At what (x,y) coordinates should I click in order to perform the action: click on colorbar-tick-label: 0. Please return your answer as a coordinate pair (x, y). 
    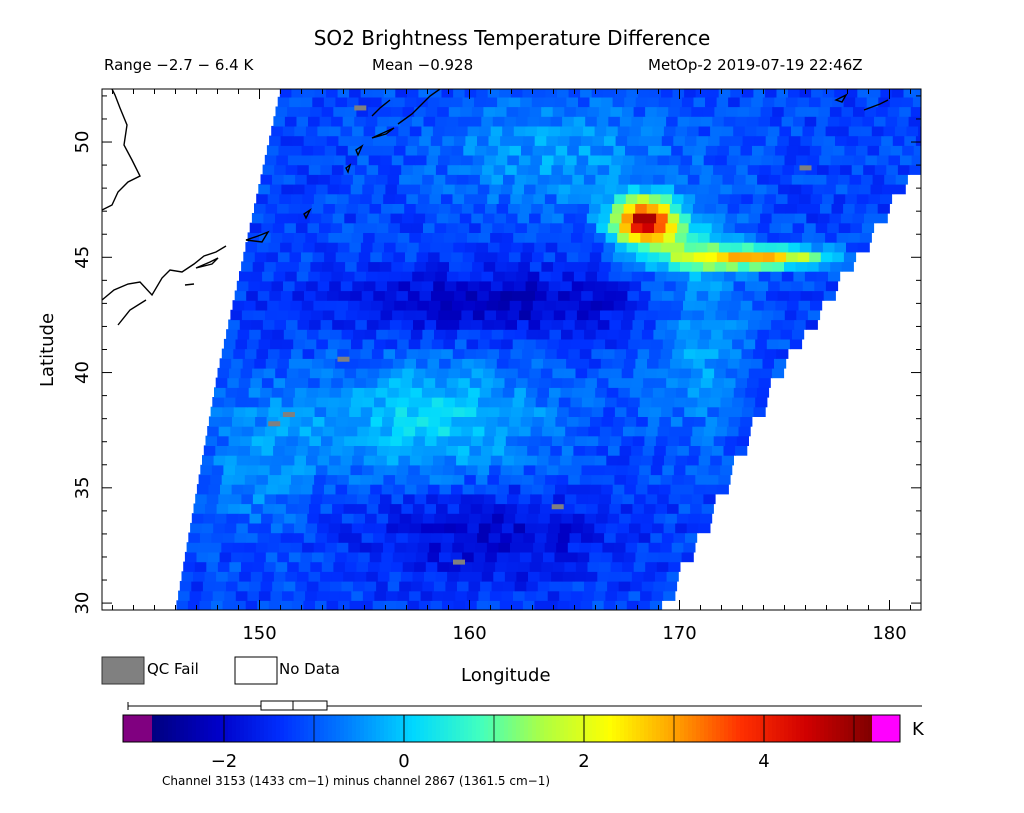
    Looking at the image, I should click on (403, 761).